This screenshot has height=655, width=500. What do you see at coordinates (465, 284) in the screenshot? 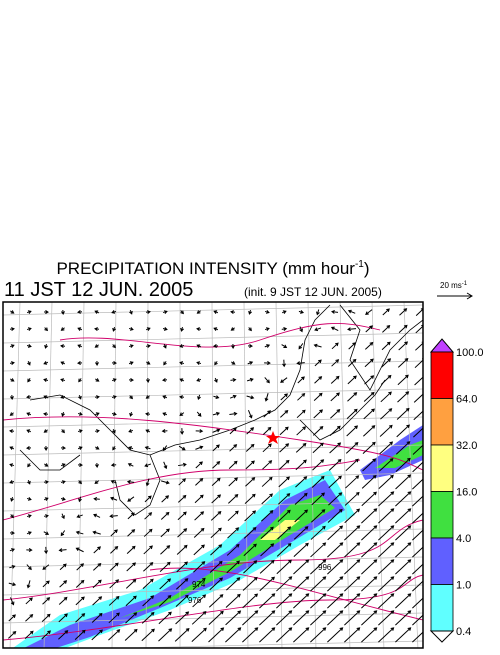
I see `vector-scale-exponent: -1` at bounding box center [465, 284].